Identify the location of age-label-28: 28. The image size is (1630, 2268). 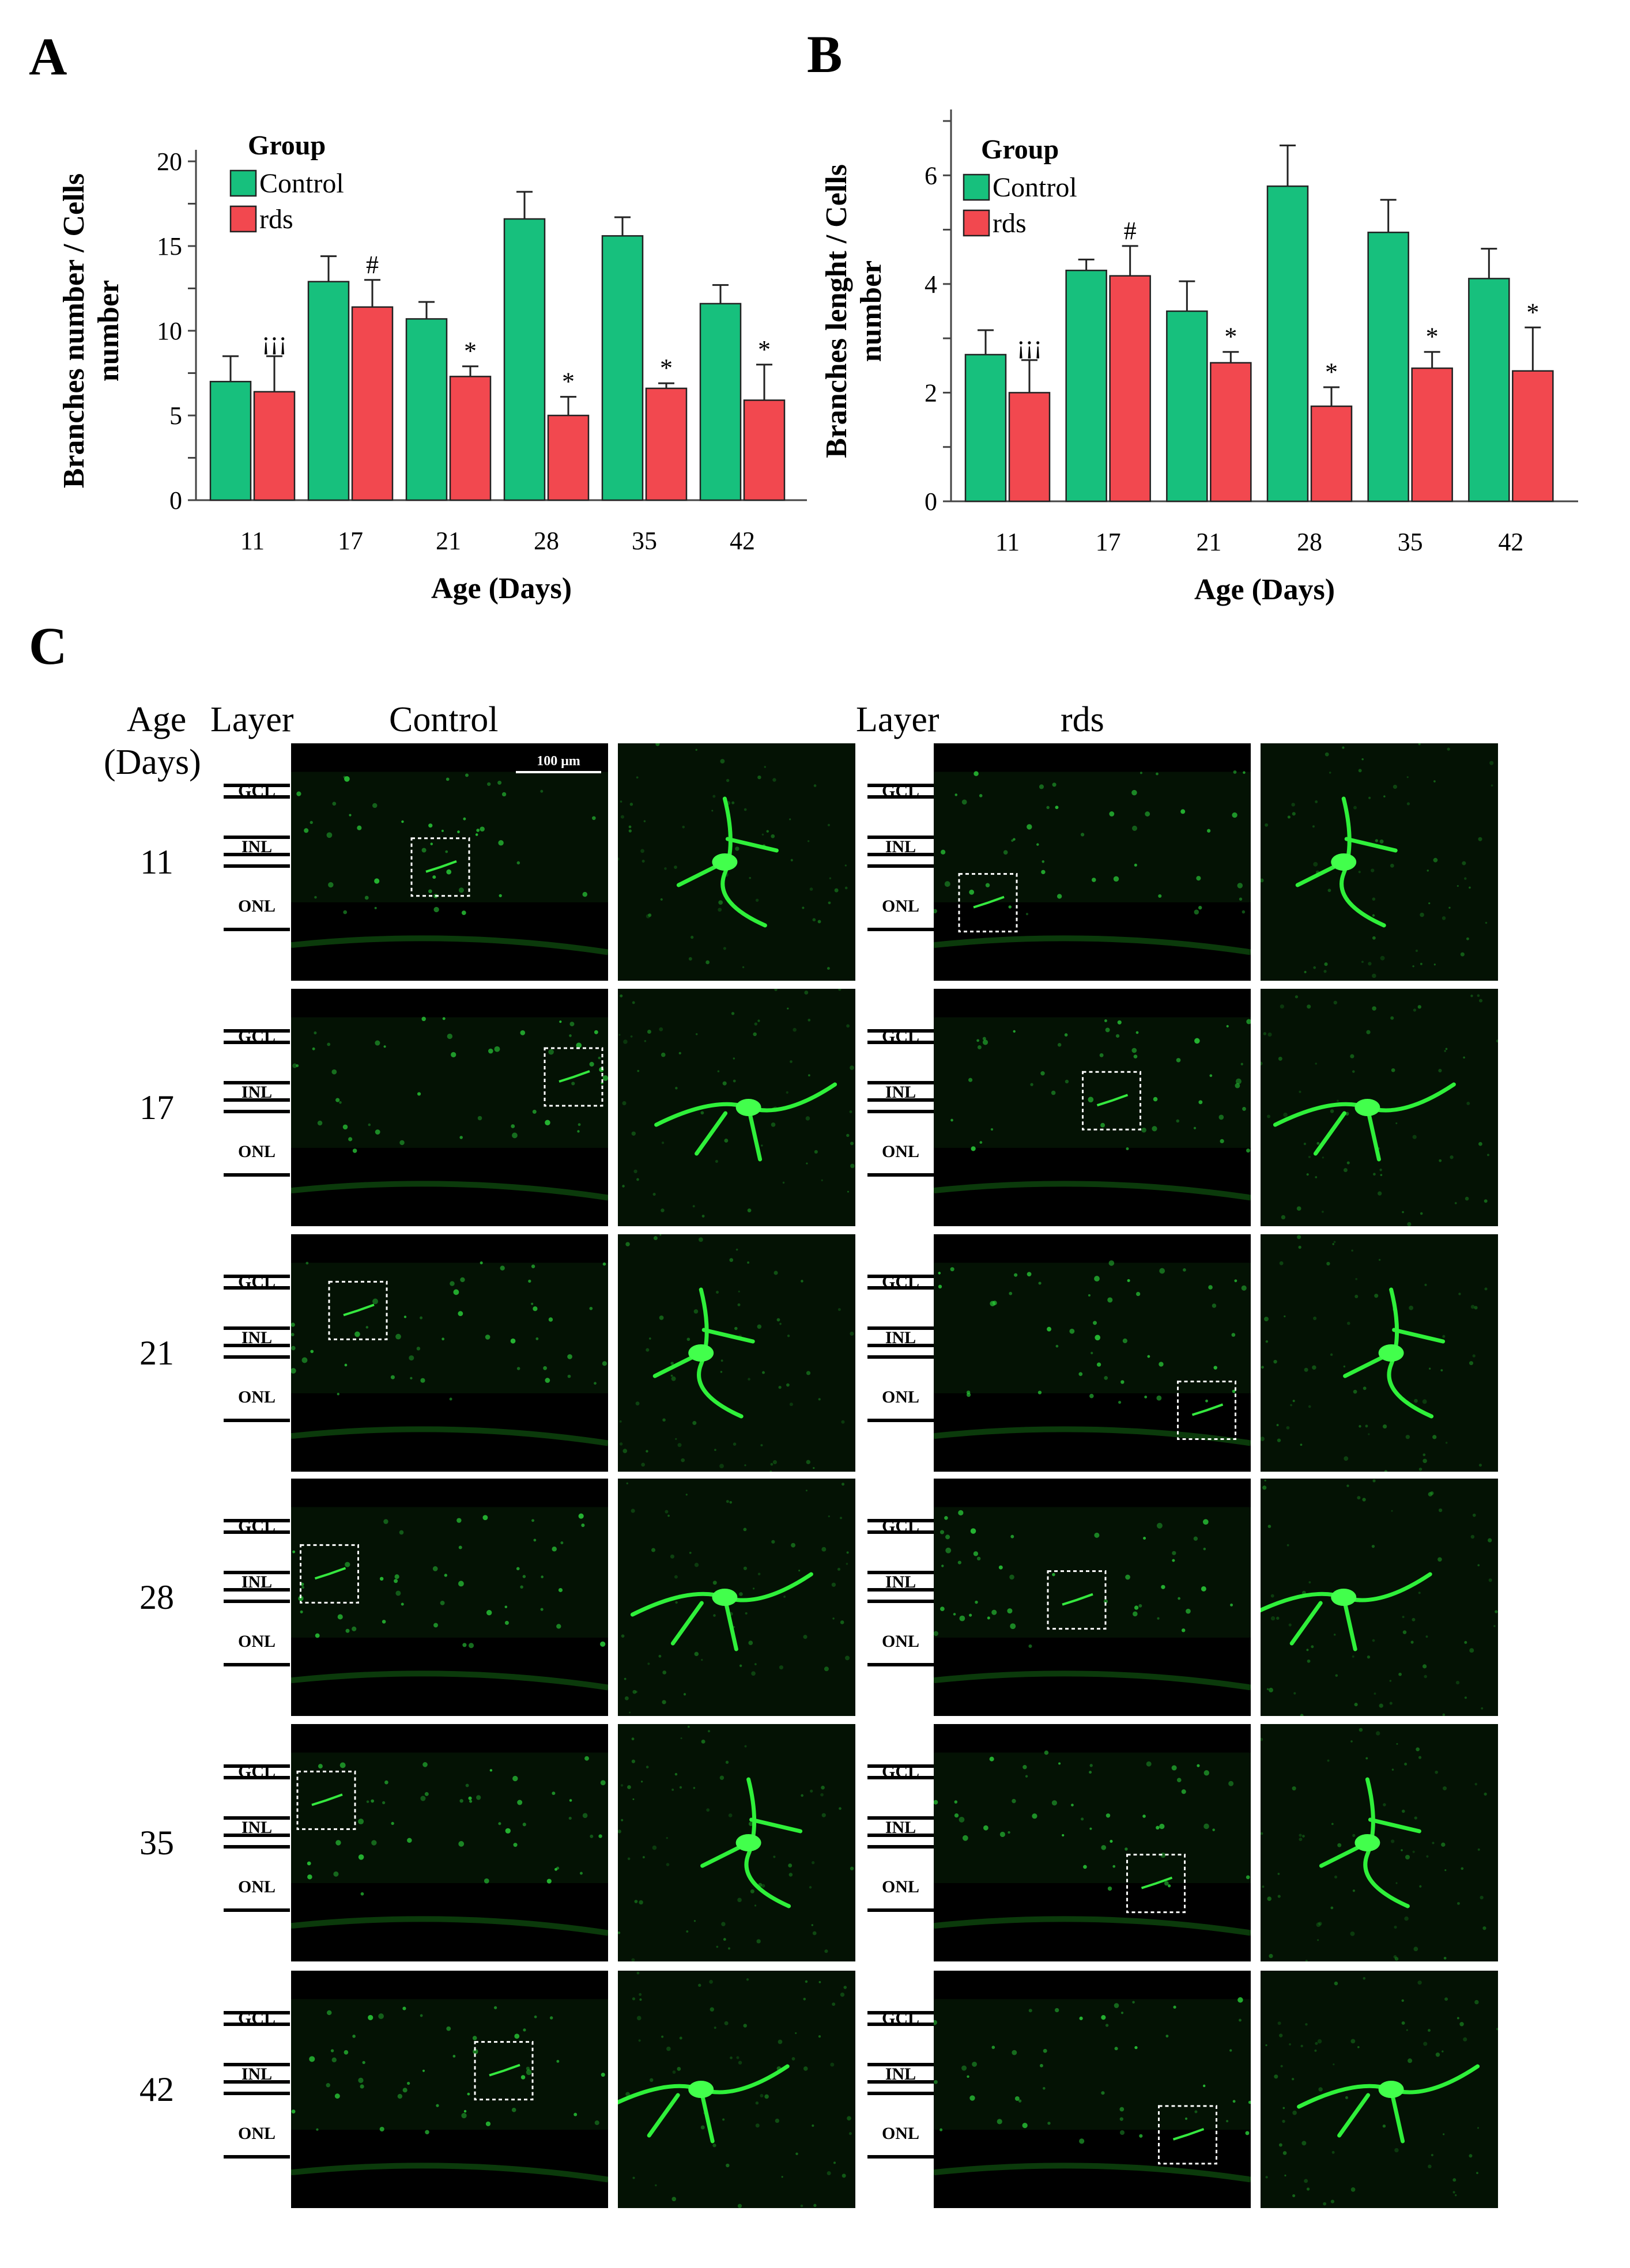
(156, 1597).